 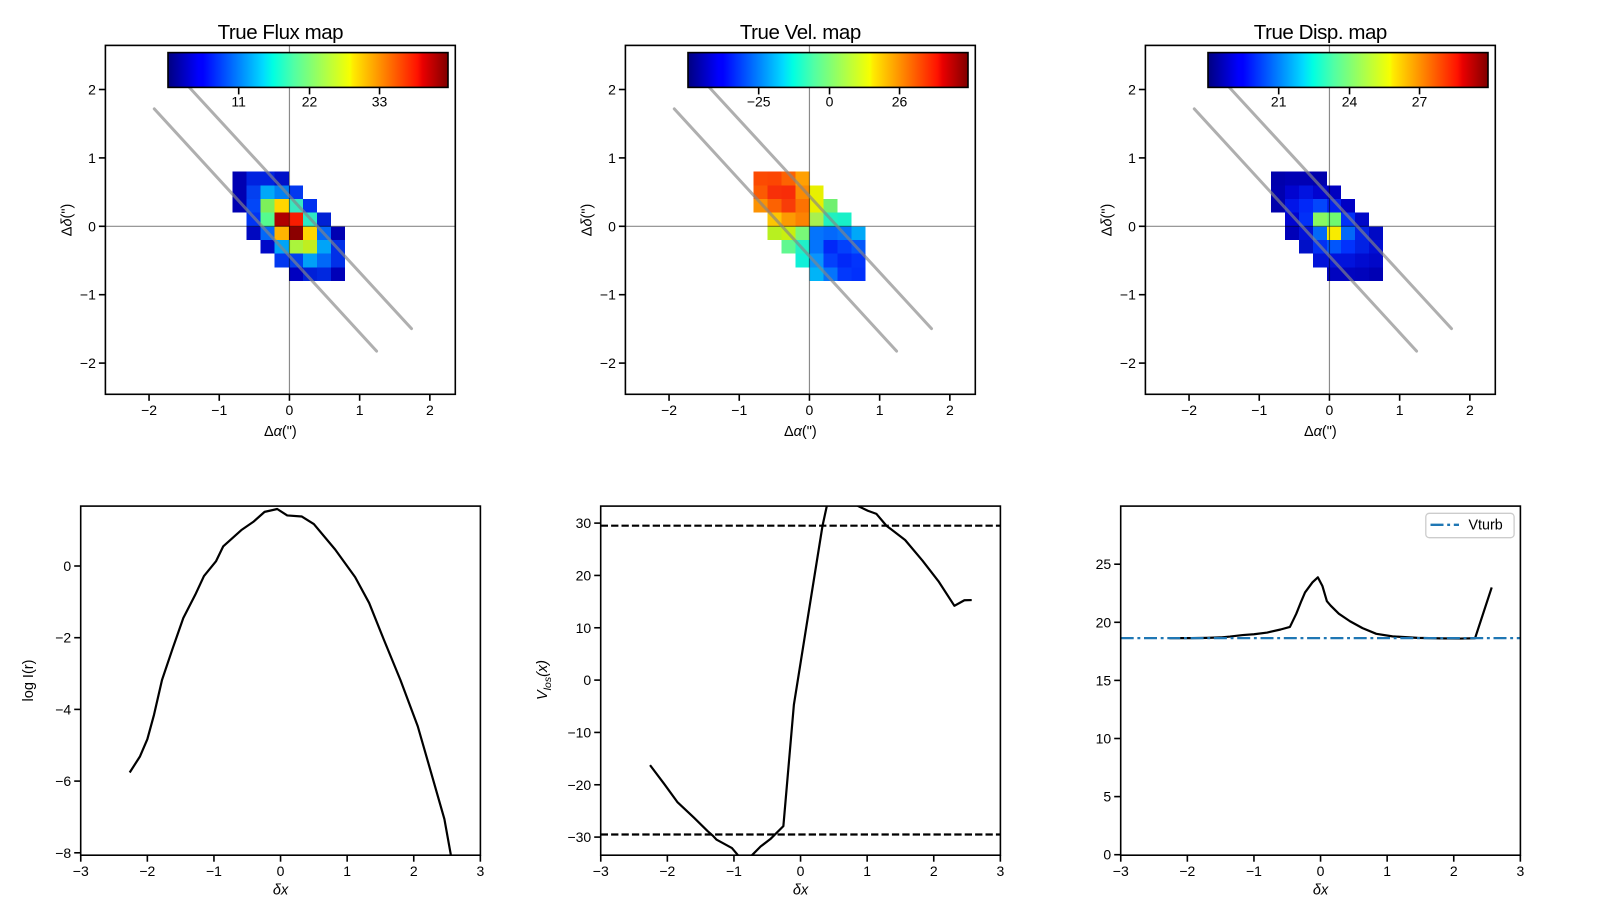 I want to click on svg-text: −10, so click(x=579, y=732).